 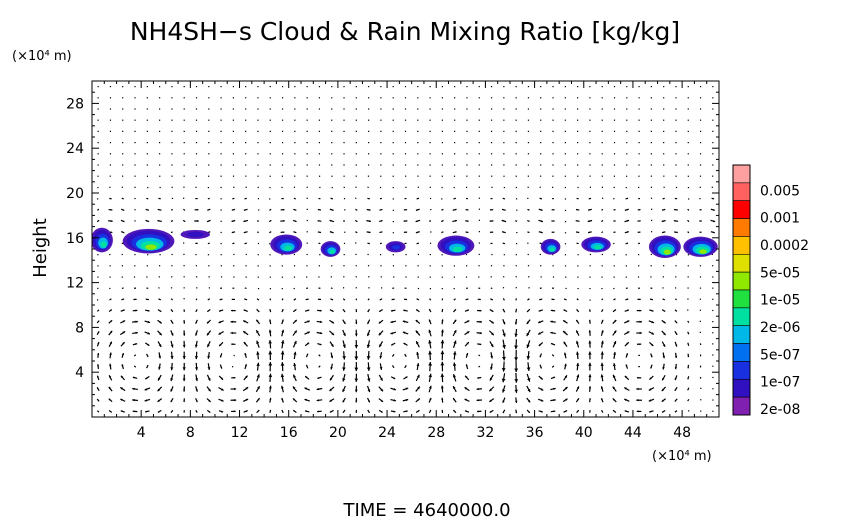 What do you see at coordinates (780, 191) in the screenshot?
I see `colorbar-label: 0.005` at bounding box center [780, 191].